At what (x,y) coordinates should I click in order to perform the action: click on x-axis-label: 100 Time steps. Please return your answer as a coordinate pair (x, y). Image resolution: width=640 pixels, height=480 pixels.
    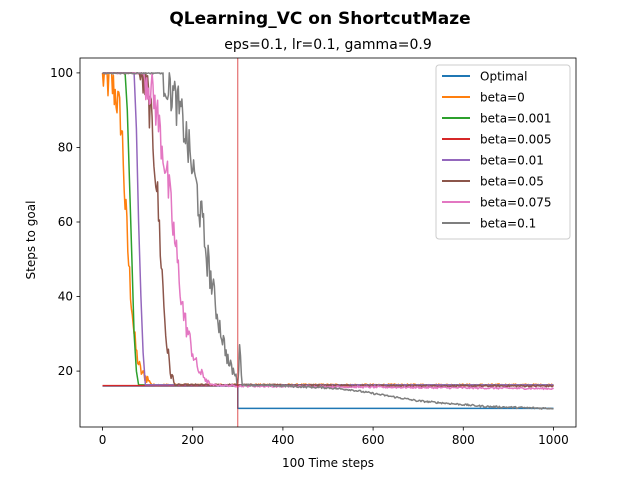
    Looking at the image, I should click on (328, 463).